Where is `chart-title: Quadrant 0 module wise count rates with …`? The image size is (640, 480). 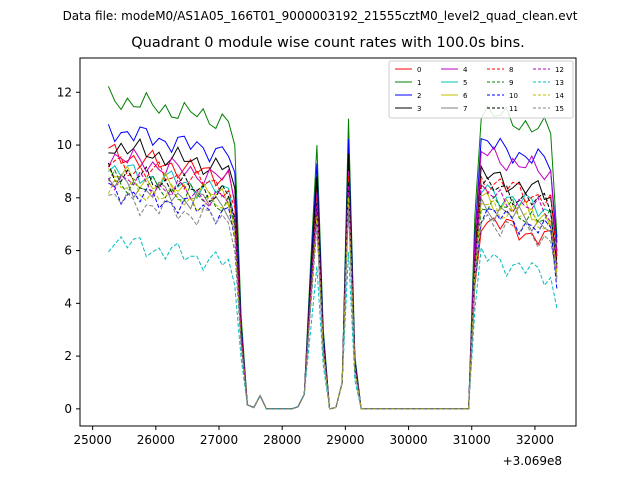 chart-title: Quadrant 0 module wise count rates with … is located at coordinates (328, 43).